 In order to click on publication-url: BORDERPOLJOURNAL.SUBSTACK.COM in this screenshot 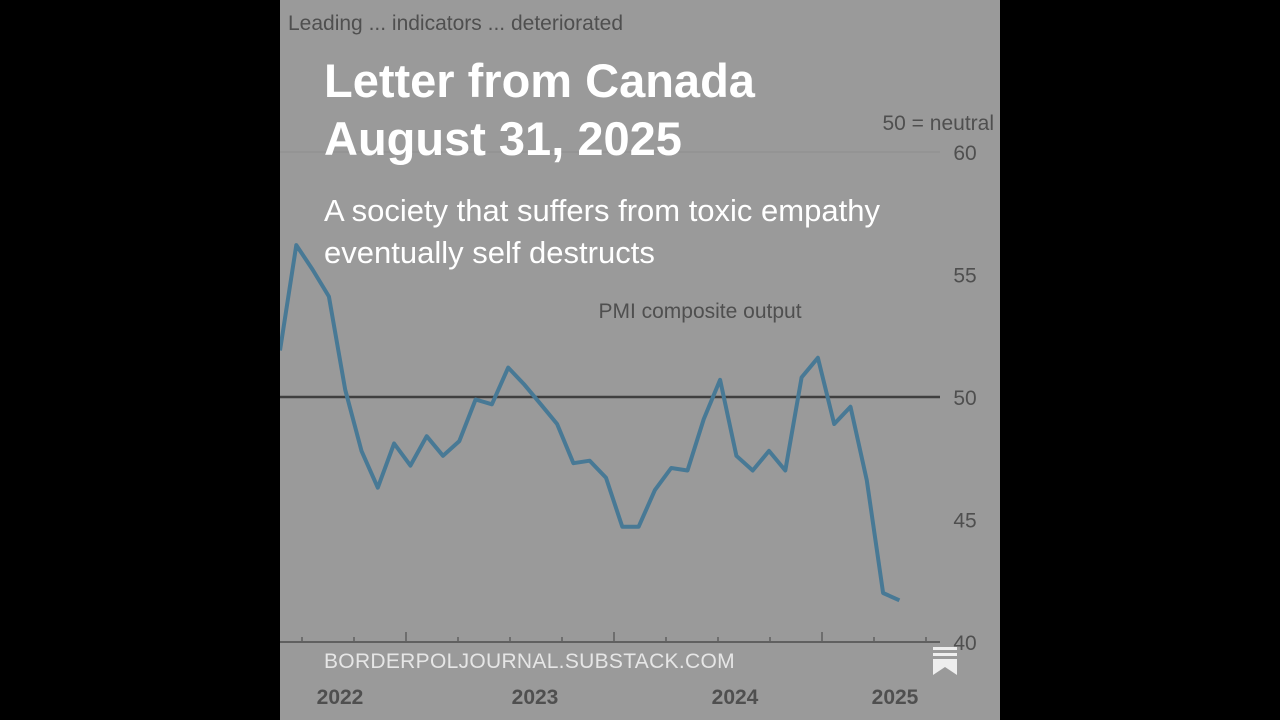, I will do `click(529, 661)`.